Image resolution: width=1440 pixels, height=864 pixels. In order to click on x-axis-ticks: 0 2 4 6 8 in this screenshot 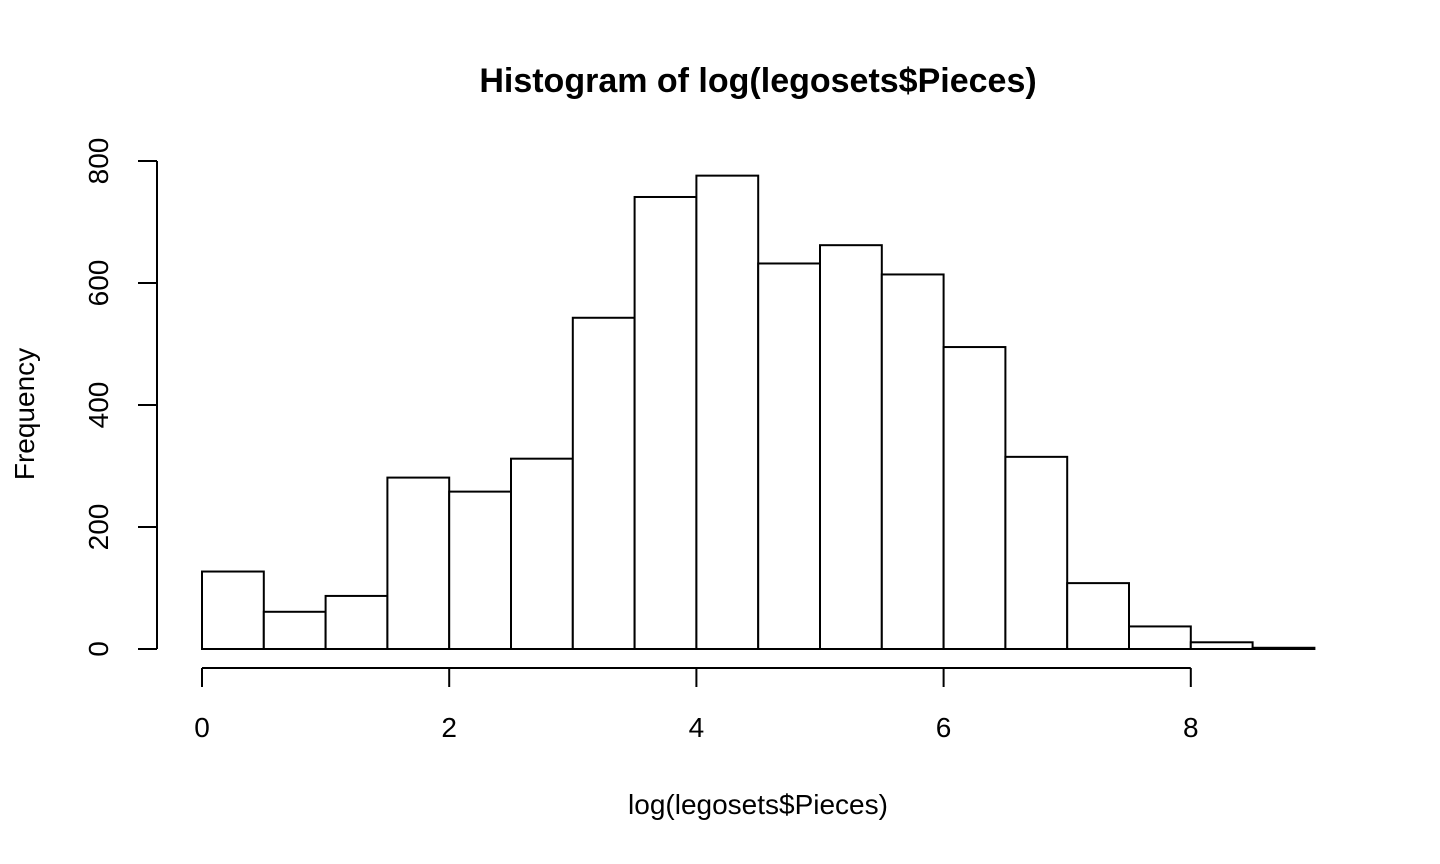, I will do `click(696, 705)`.